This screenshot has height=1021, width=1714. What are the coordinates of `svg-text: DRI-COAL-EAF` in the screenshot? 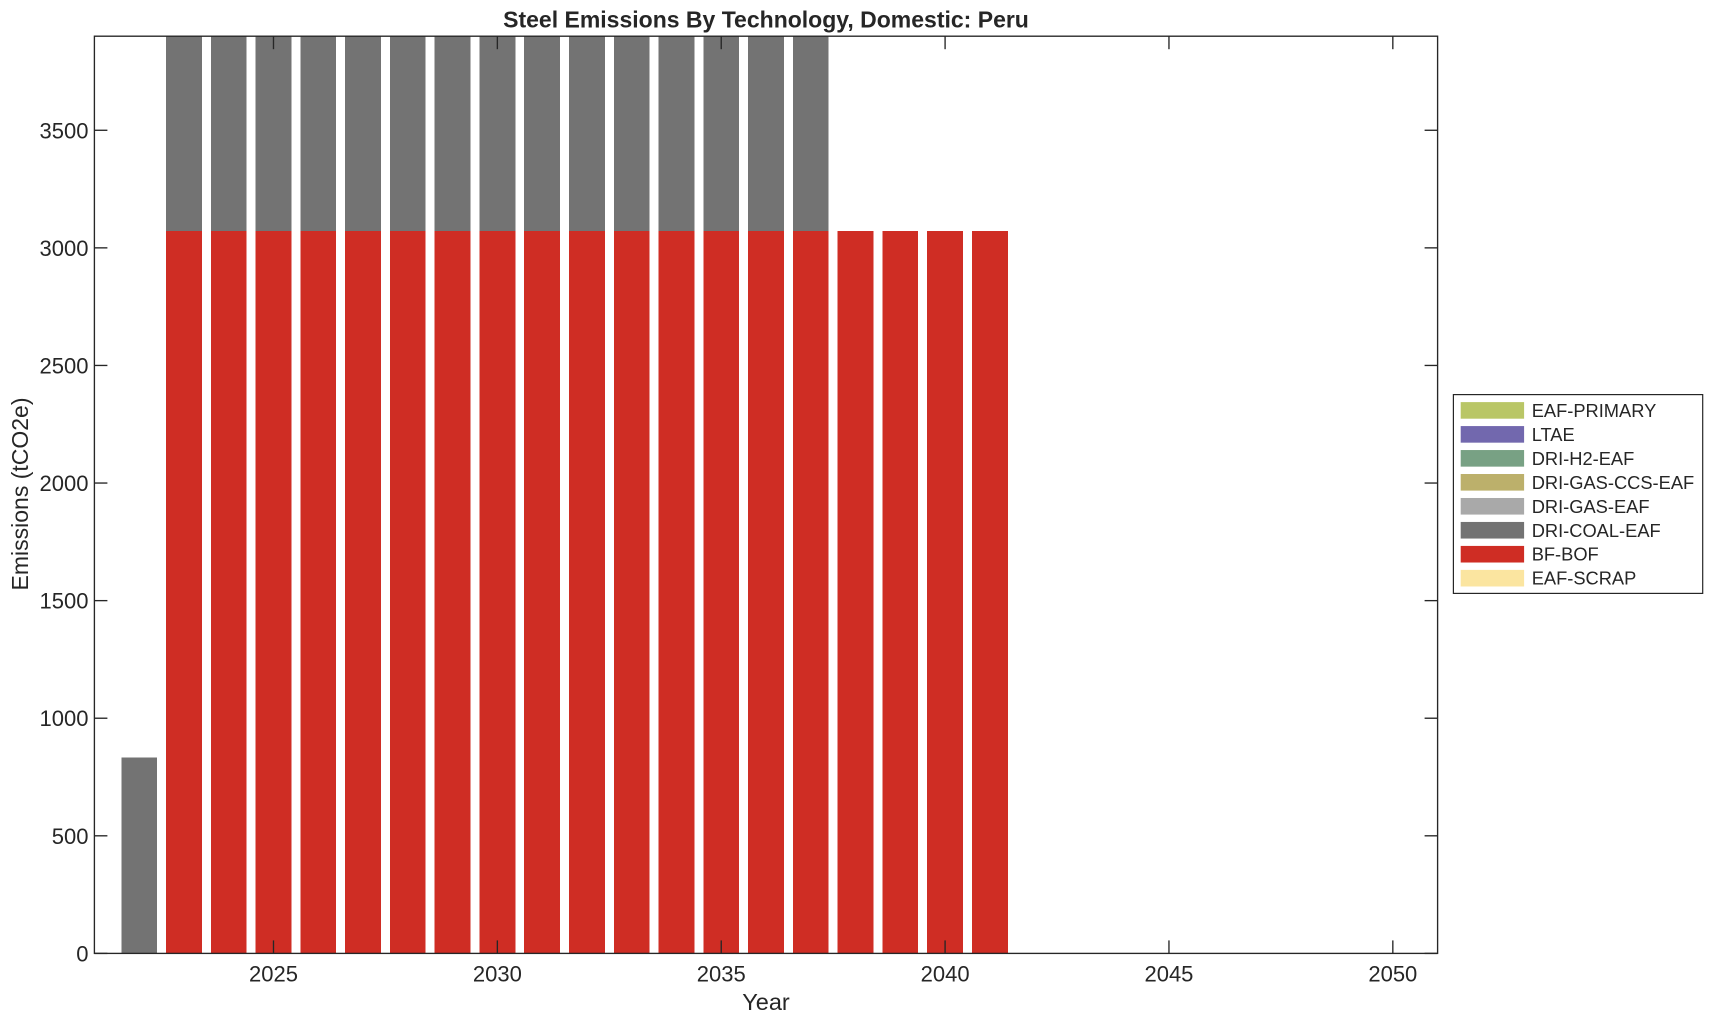 It's located at (1596, 530).